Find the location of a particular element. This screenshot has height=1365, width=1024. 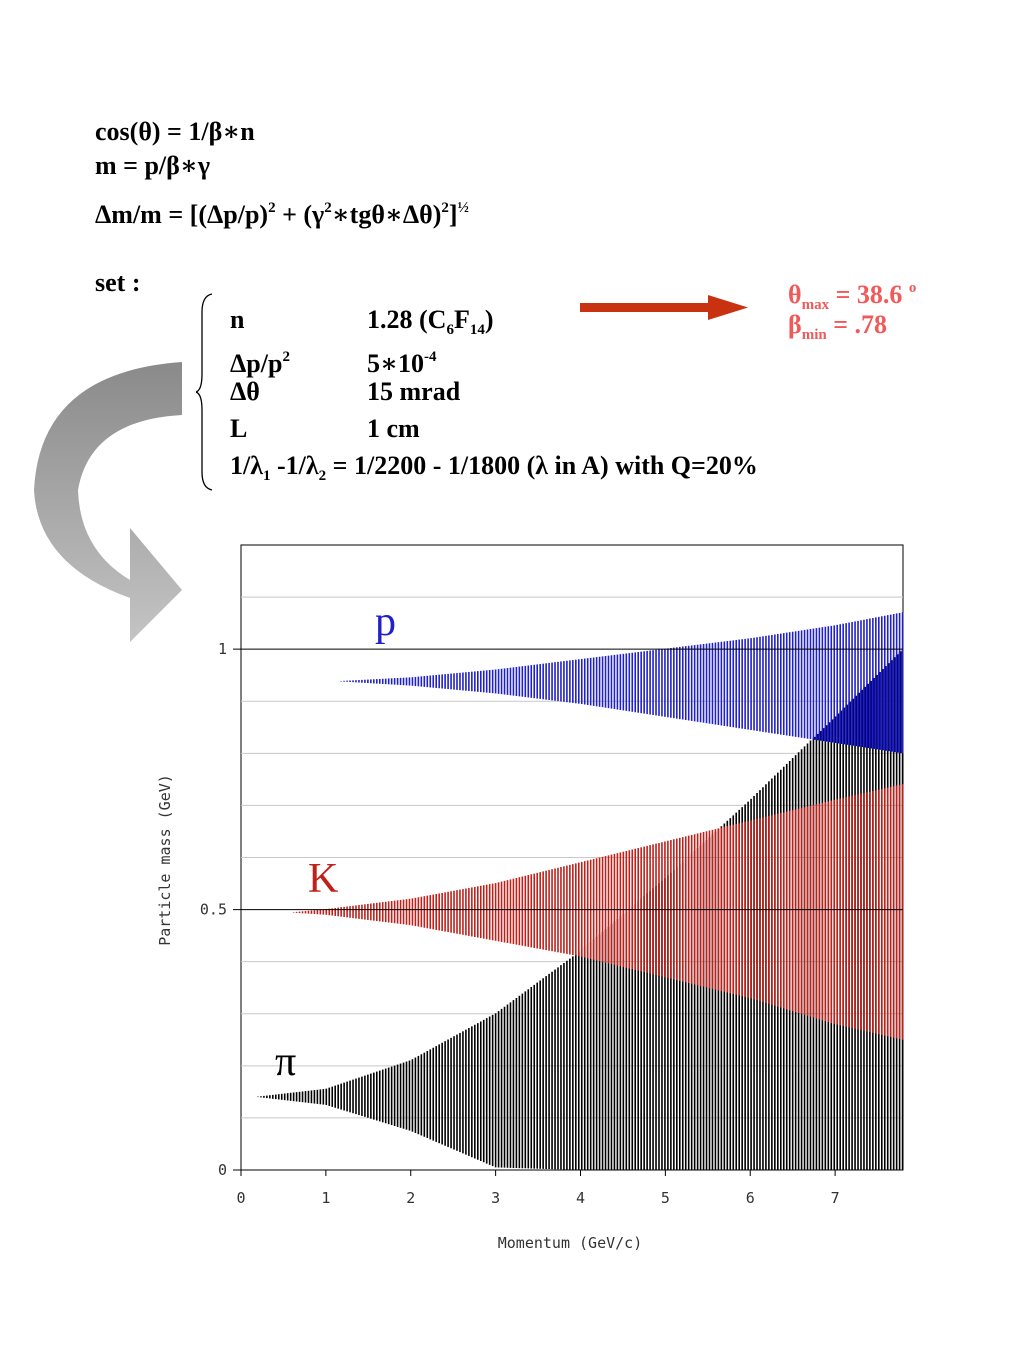

right-arrow-icon is located at coordinates (664, 307).